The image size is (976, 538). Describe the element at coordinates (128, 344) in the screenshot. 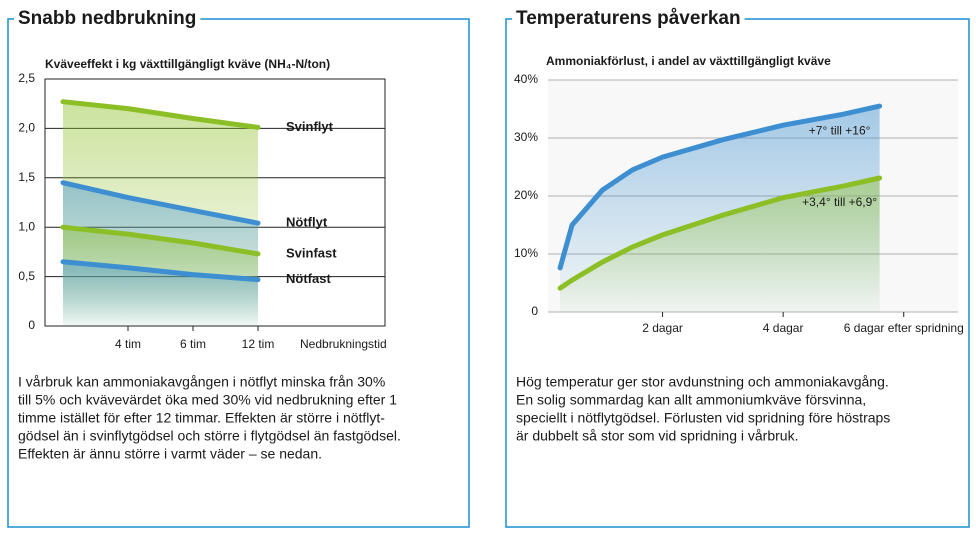

I see `x-tick-label: 4 tim` at that location.